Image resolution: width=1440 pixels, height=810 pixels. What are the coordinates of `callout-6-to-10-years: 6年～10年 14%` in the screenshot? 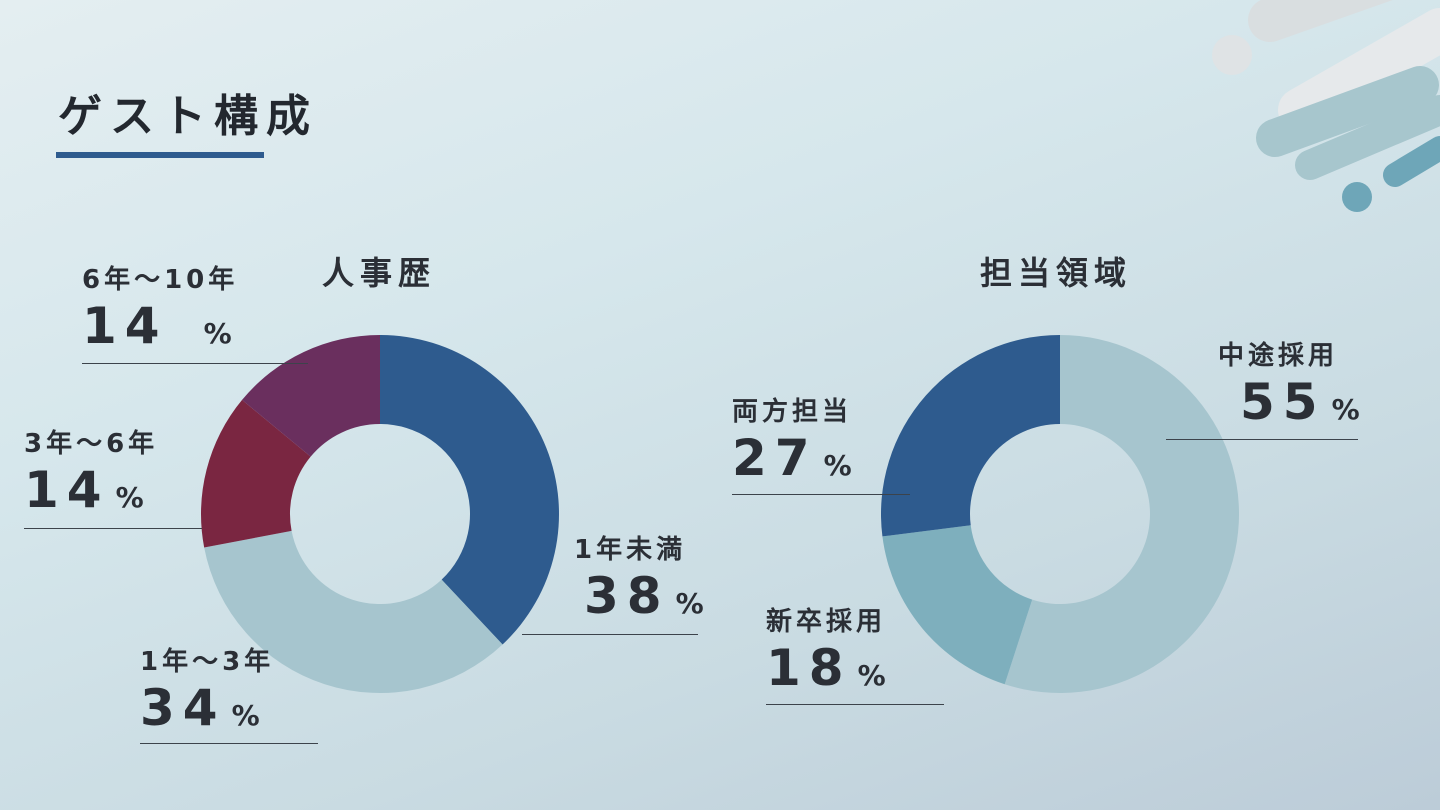 It's located at (195, 314).